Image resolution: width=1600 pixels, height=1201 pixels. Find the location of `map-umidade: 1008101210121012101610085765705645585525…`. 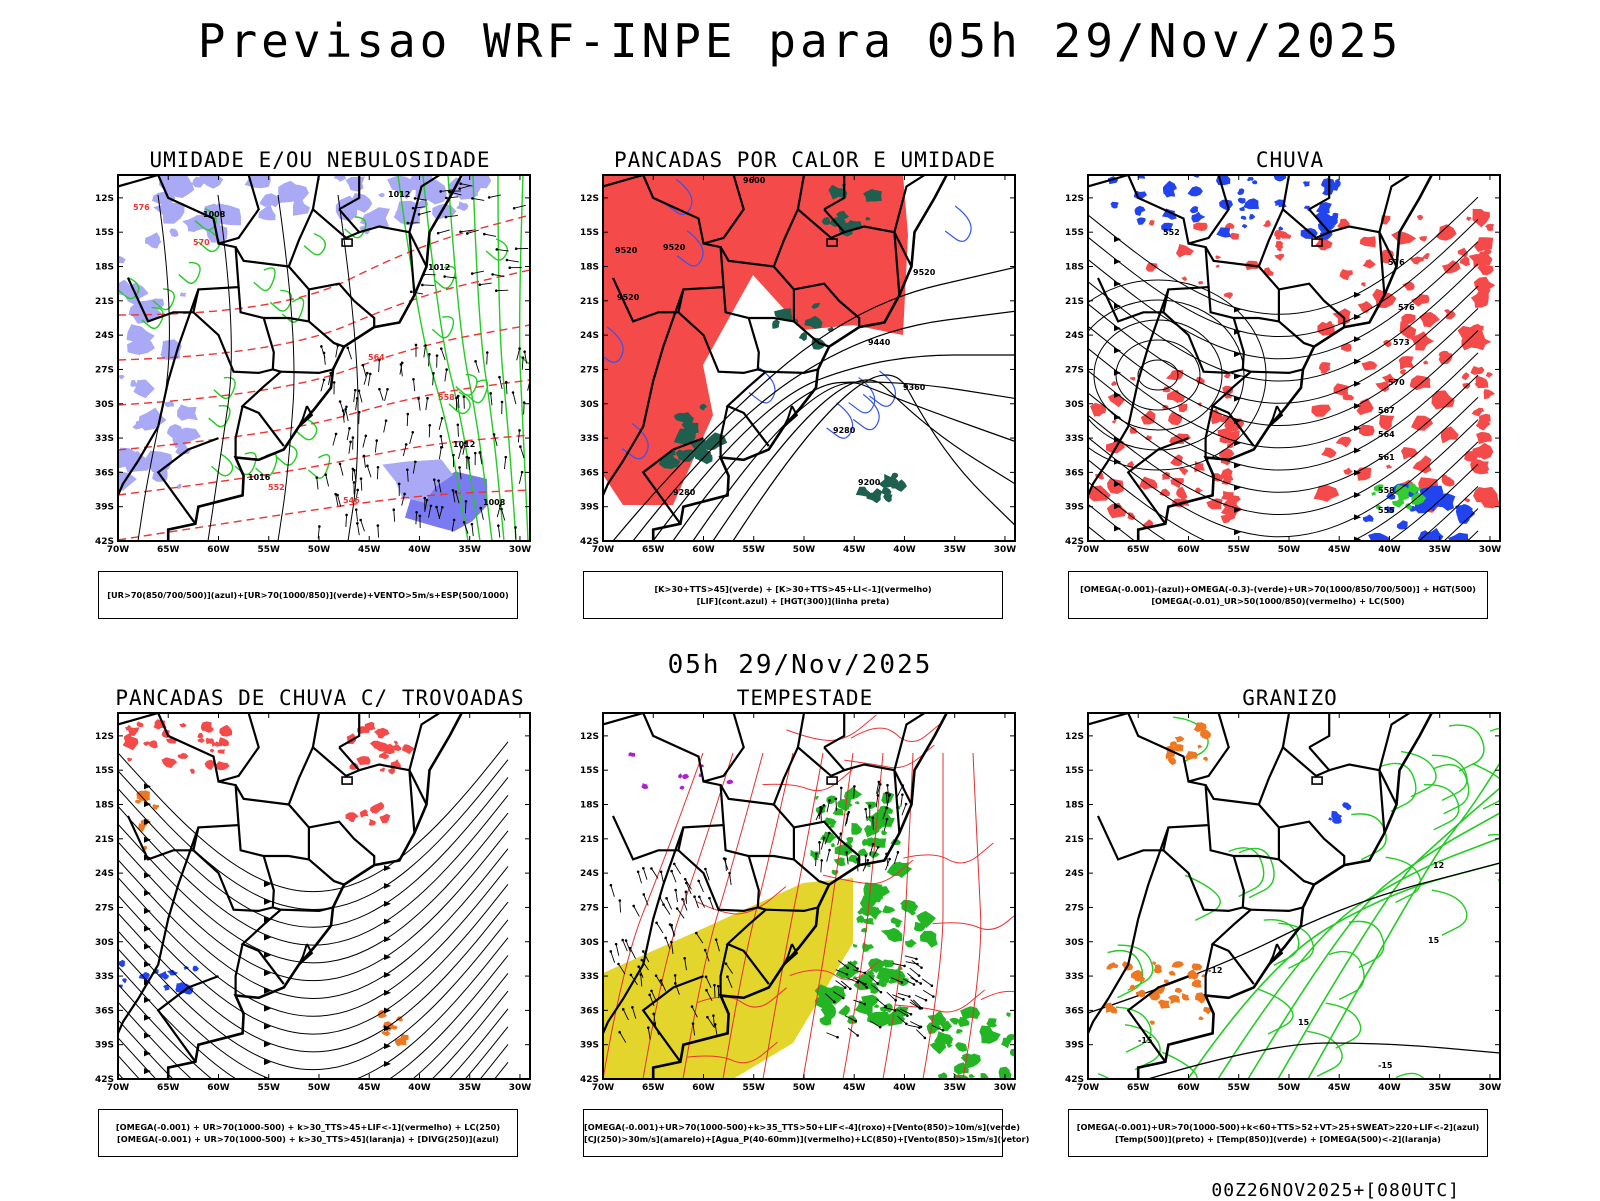

map-umidade: 1008101210121012101610085765705645585525… is located at coordinates (320, 372).